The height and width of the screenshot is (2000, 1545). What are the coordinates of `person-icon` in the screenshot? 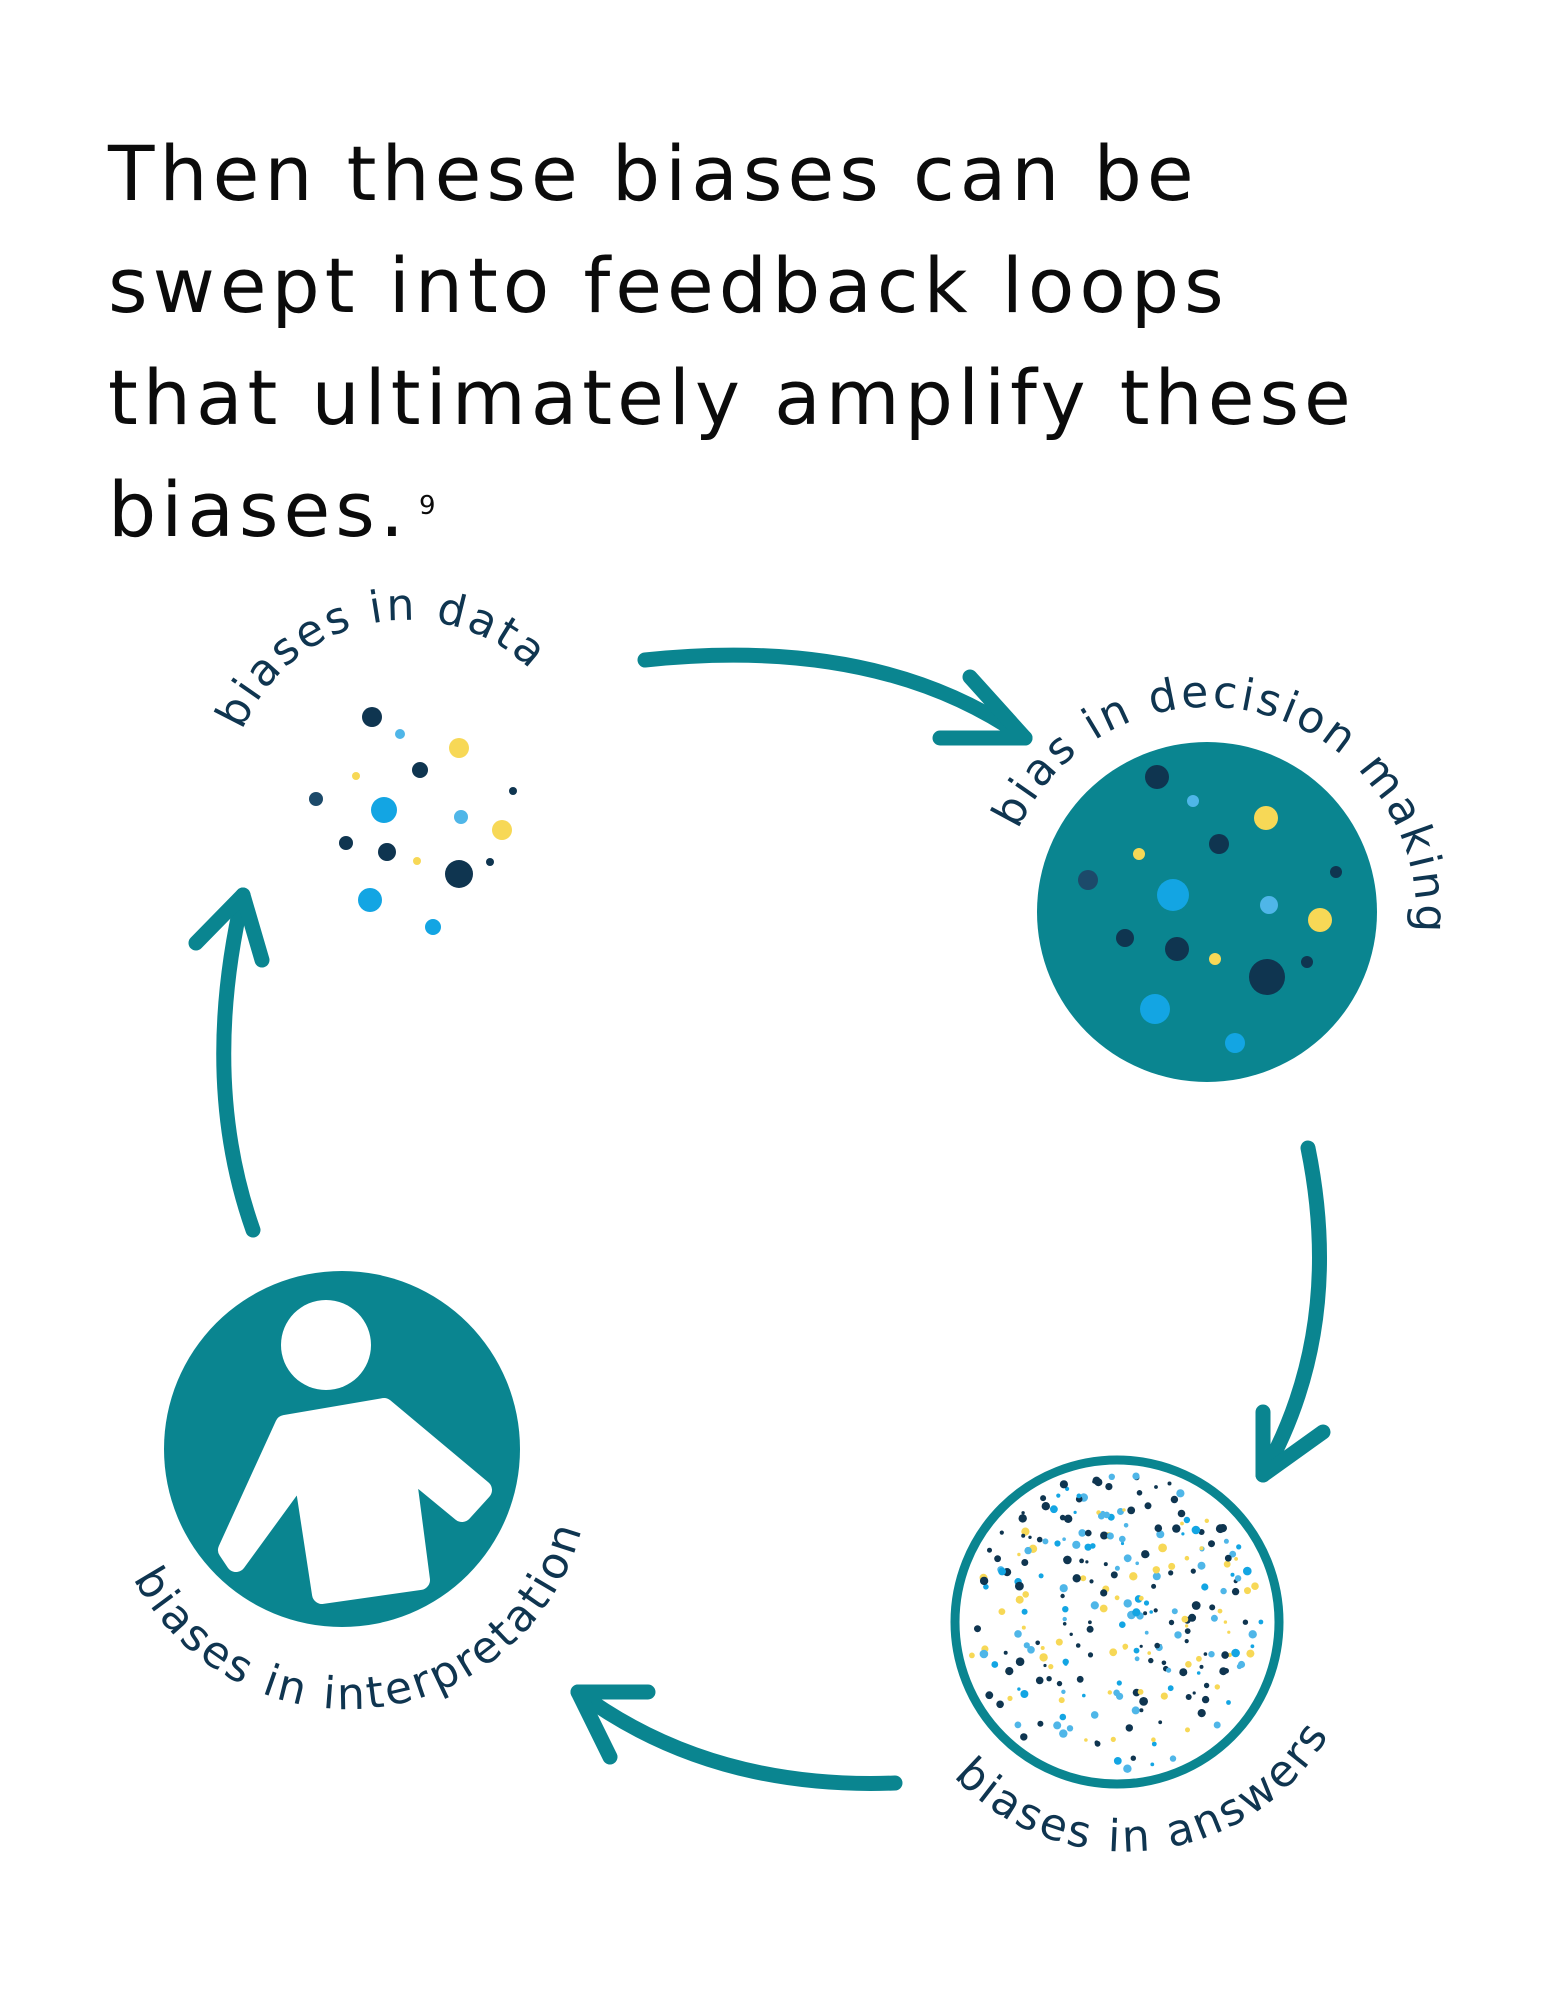 It's located at (355, 1452).